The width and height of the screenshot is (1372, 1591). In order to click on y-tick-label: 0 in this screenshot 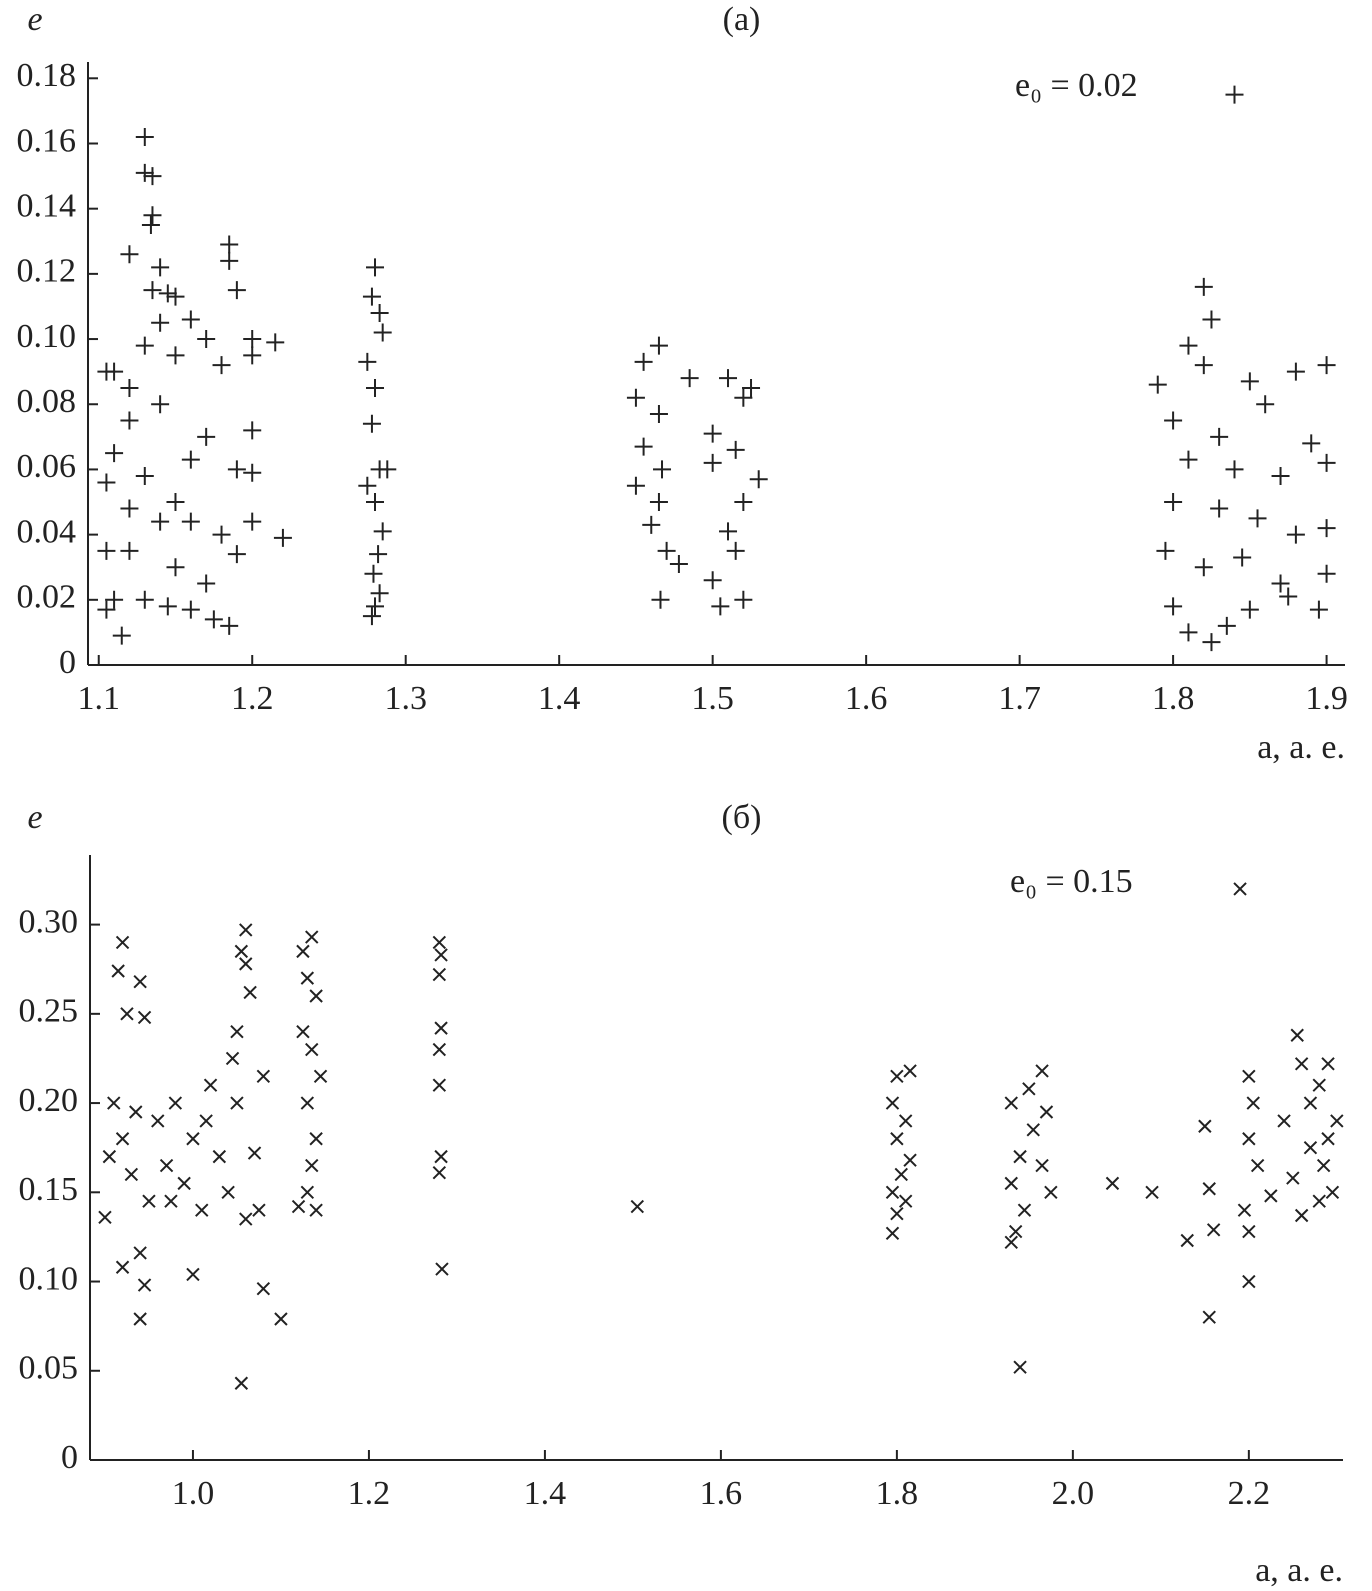, I will do `click(69, 1457)`.